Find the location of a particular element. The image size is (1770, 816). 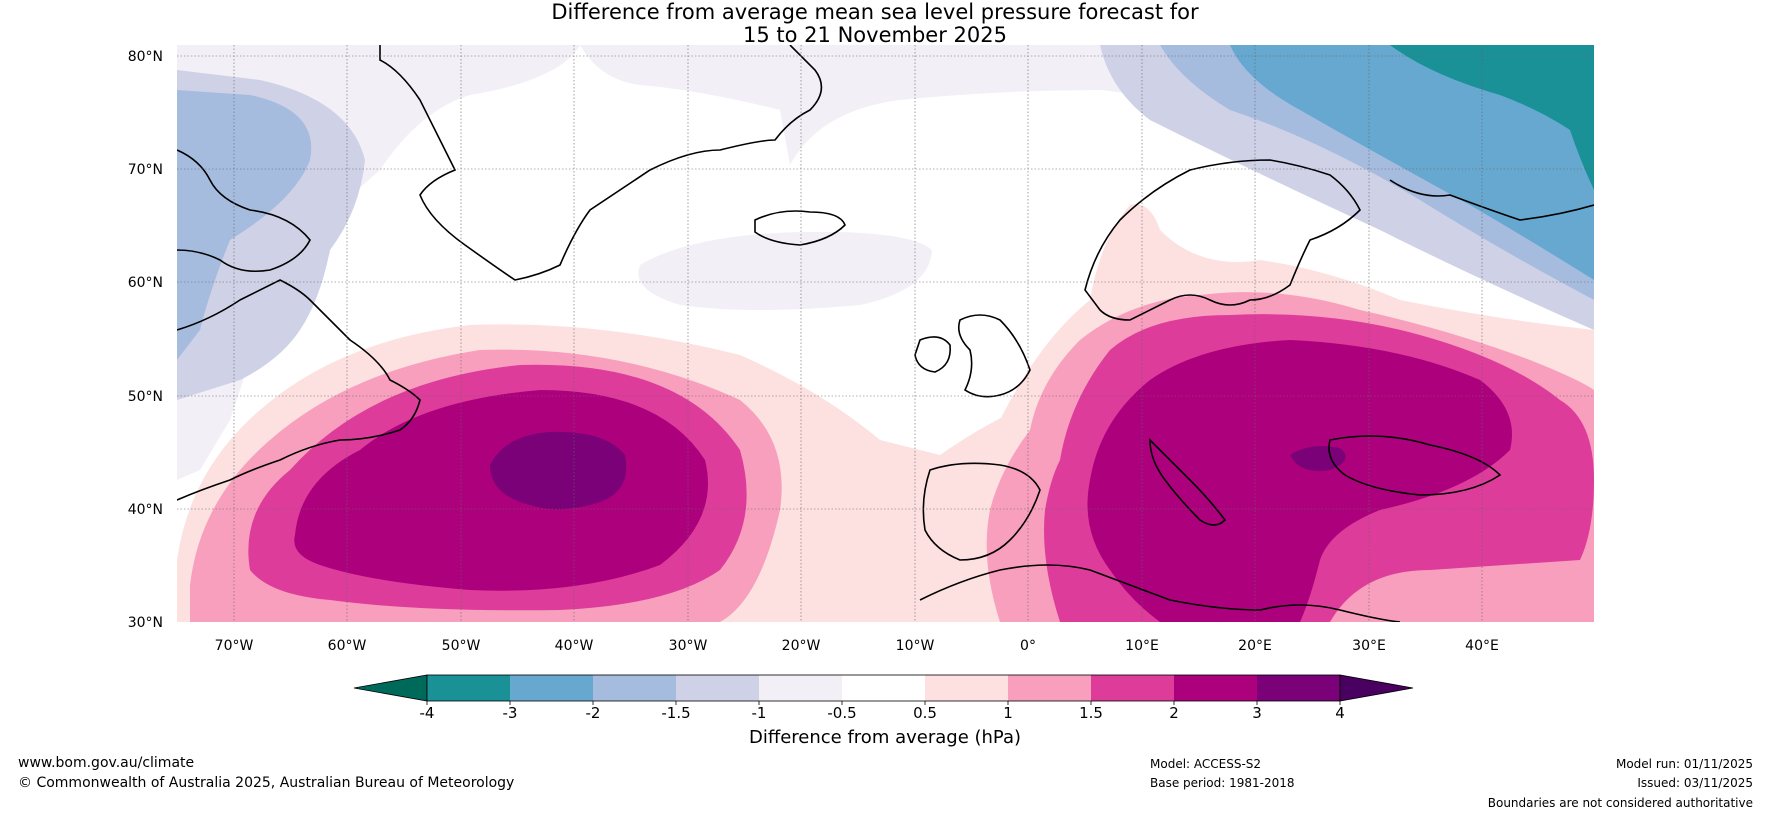

coastline-iberia is located at coordinates (981, 511).